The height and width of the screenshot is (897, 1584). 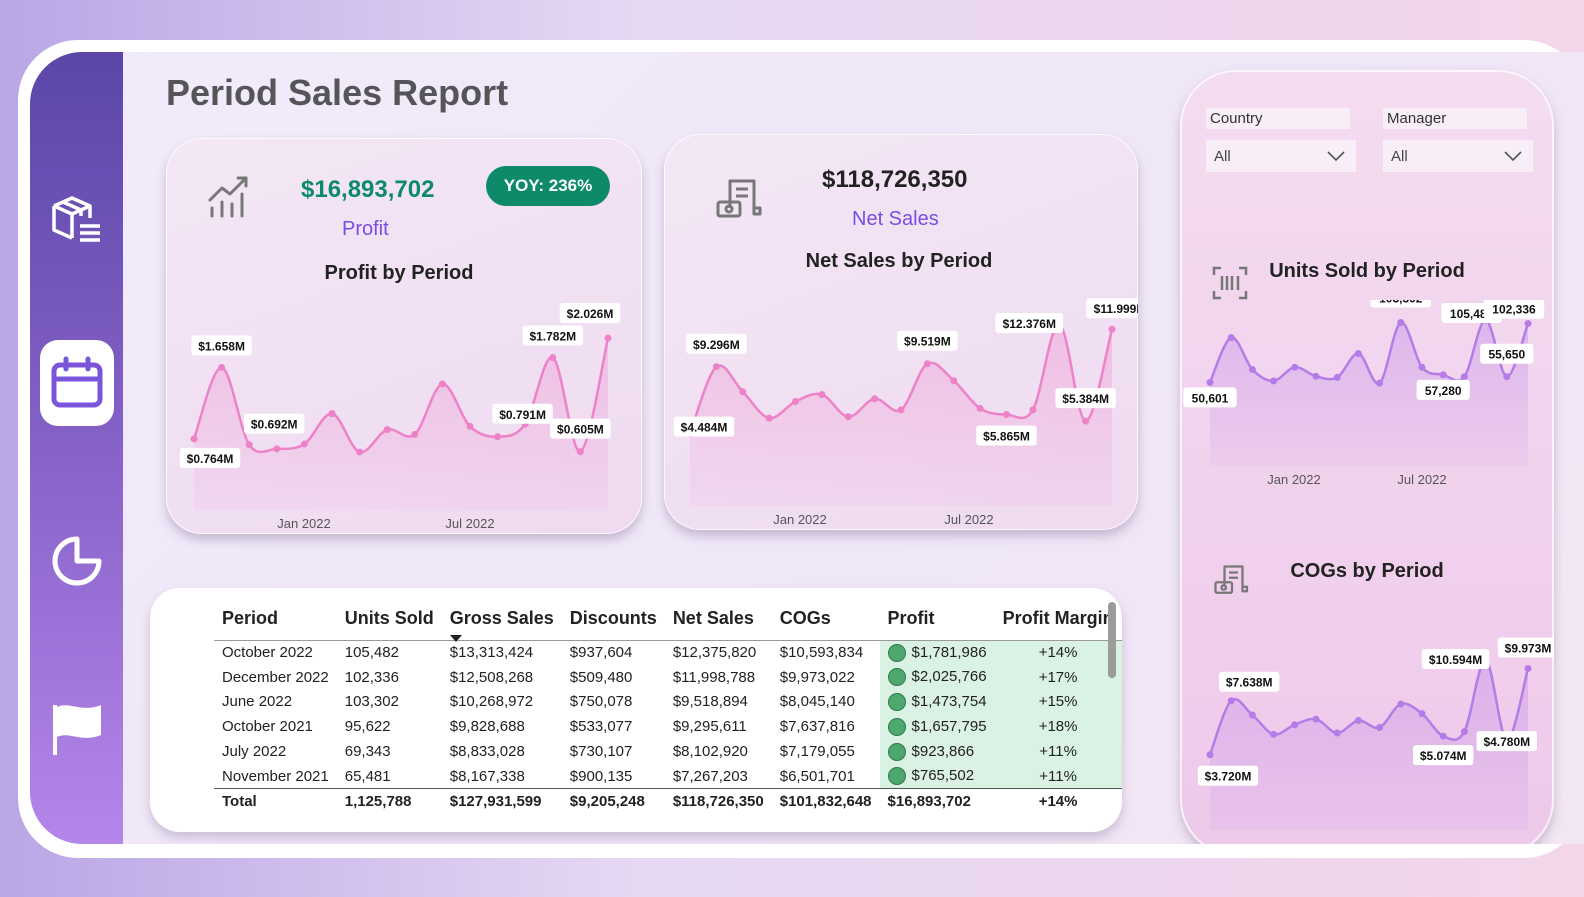 What do you see at coordinates (911, 618) in the screenshot?
I see `col-profit: Profit` at bounding box center [911, 618].